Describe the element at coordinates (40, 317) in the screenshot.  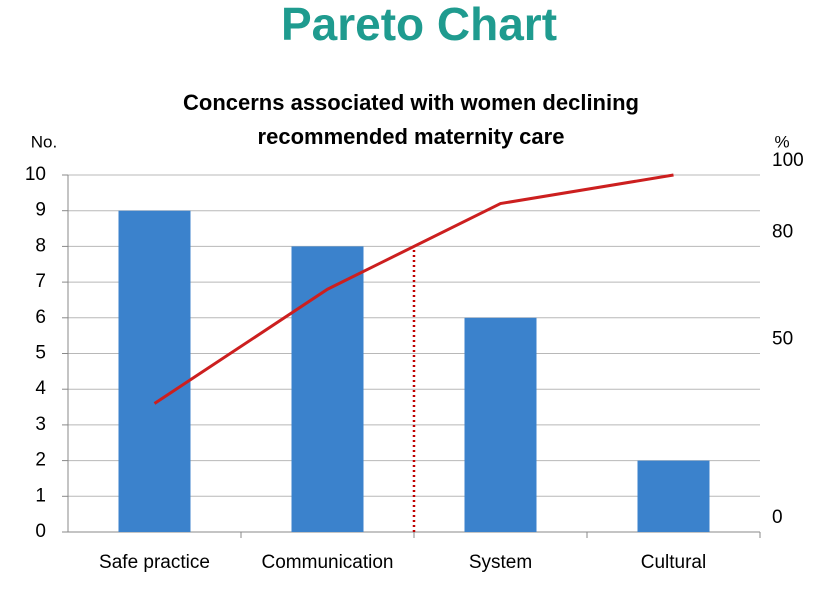
I see `y-tick-label: 6` at that location.